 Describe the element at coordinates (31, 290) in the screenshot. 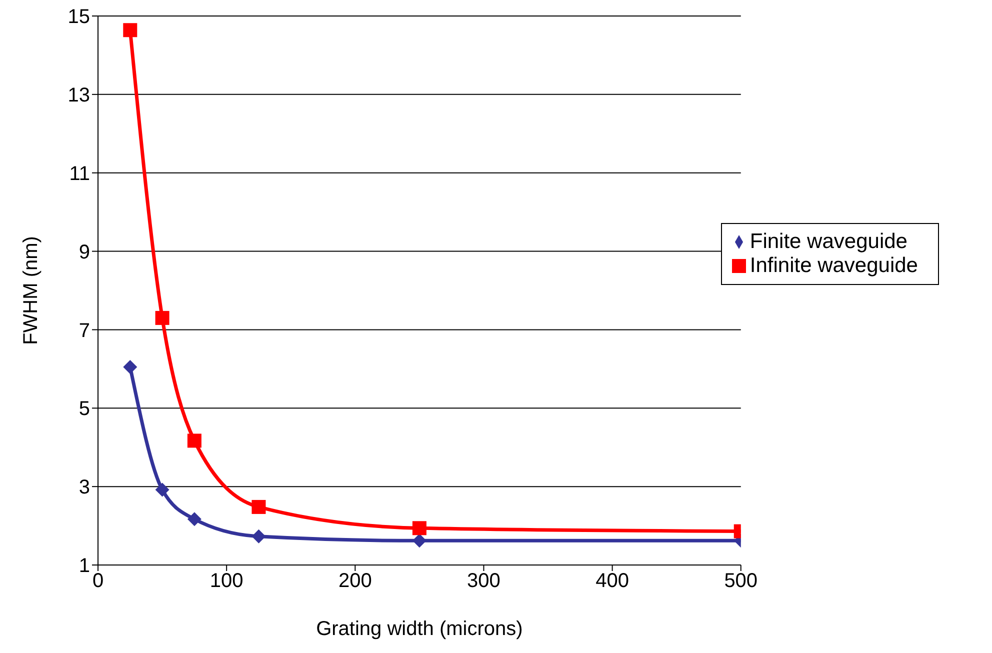

I see `y-axis-title: FWHM (nm)` at that location.